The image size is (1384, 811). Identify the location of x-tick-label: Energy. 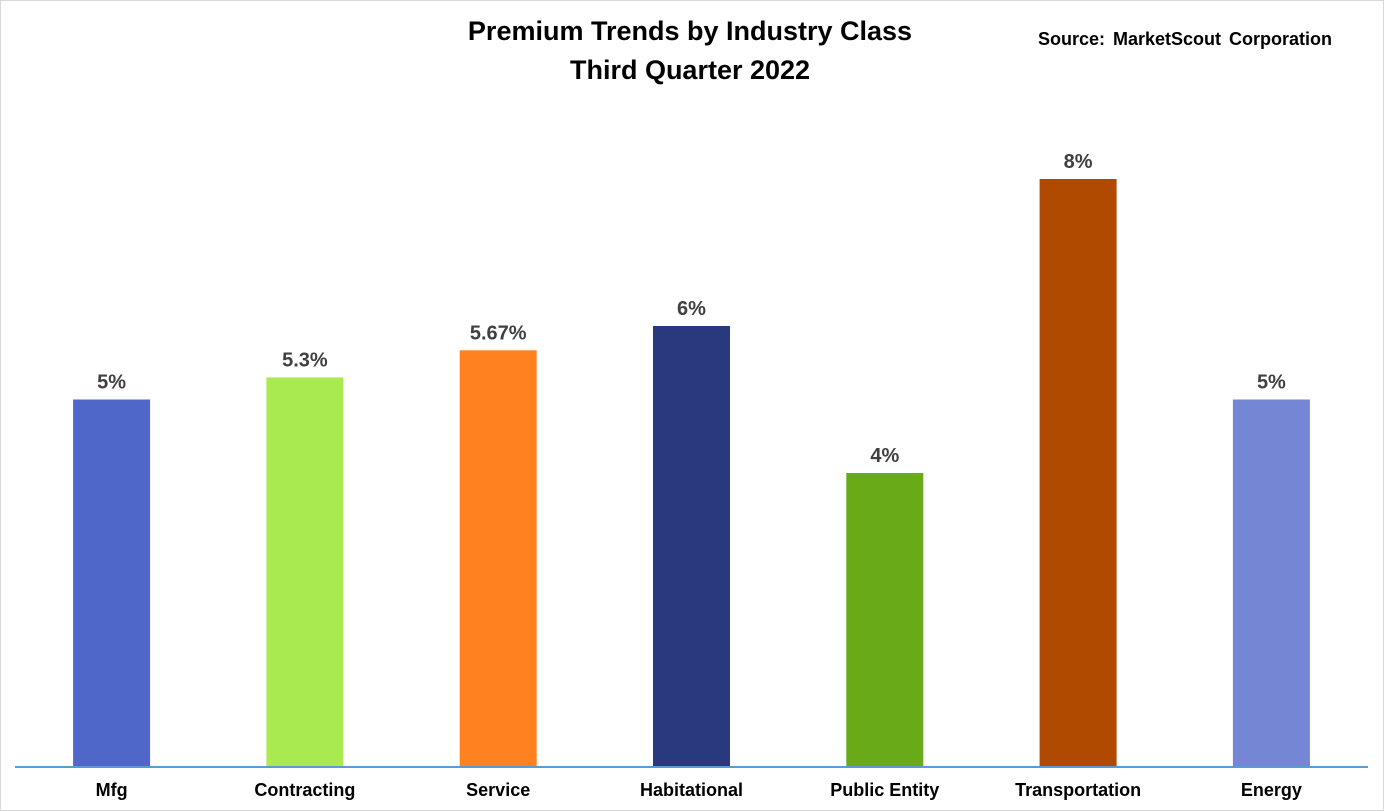
(1271, 790).